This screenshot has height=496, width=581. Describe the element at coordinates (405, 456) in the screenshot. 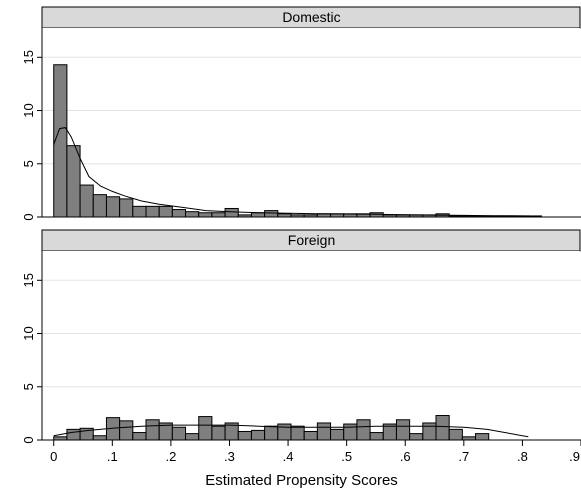

I see `x-tick-label: .6` at that location.